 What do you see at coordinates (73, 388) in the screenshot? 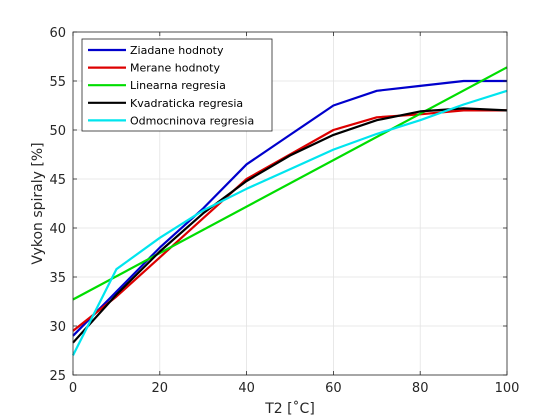
I see `x-tick-label: 0` at bounding box center [73, 388].